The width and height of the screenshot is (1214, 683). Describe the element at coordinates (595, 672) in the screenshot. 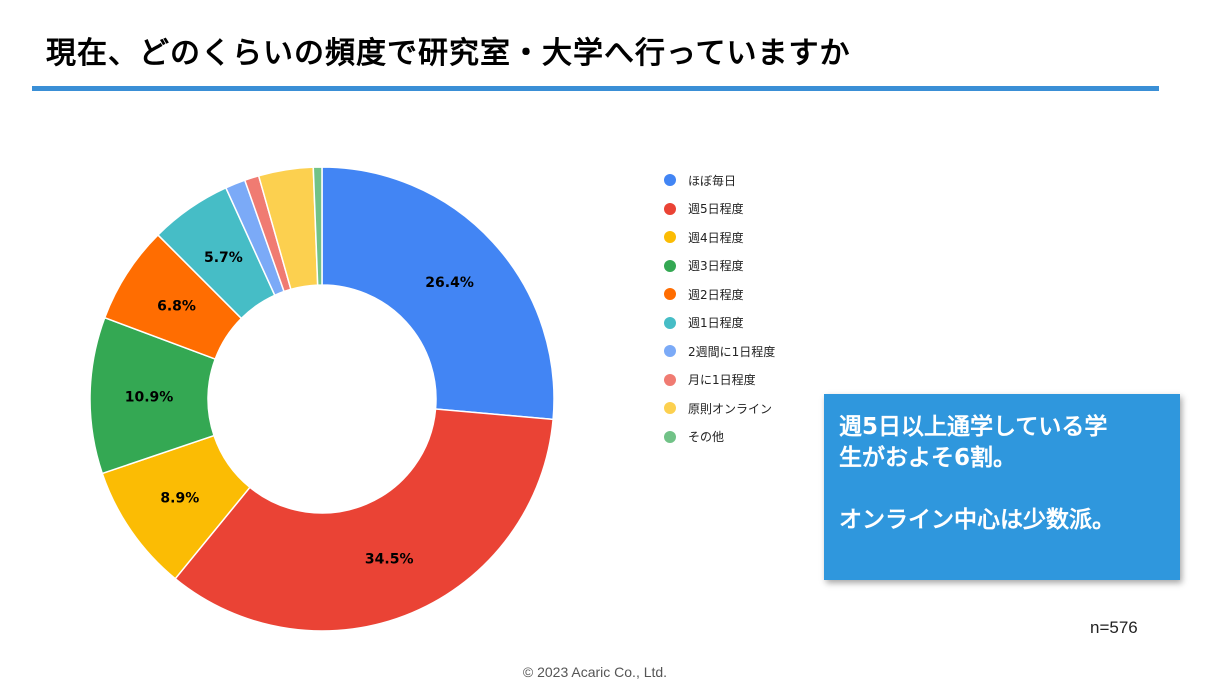

I see `copyright: © 2023 Acaric Co., Ltd.` at that location.